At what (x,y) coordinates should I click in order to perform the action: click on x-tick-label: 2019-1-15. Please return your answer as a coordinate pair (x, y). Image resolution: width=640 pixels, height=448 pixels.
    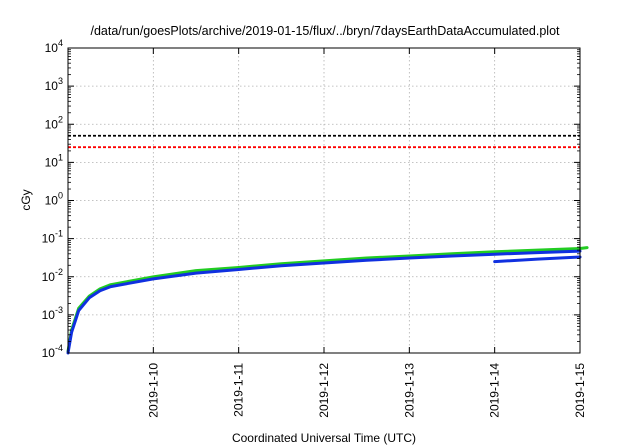
    Looking at the image, I should click on (580, 390).